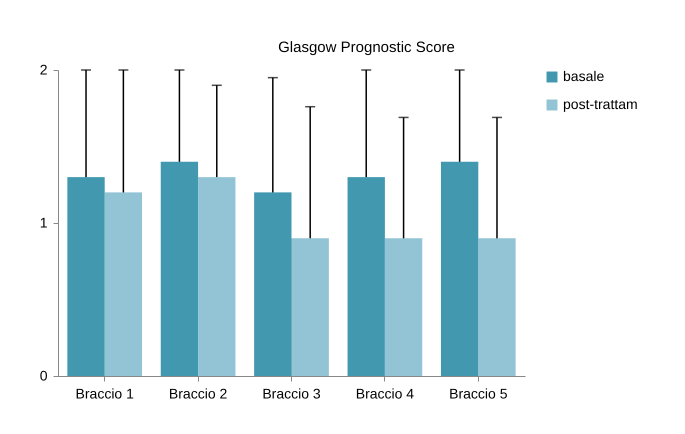 The image size is (685, 434). Describe the element at coordinates (44, 376) in the screenshot. I see `y-tick-label: 0` at that location.